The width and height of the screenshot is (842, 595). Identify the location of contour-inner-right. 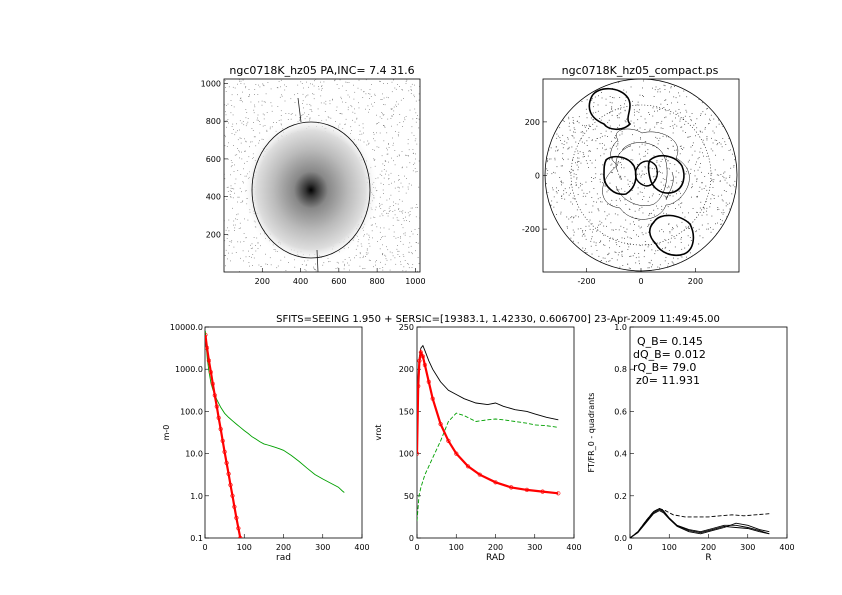
(666, 174).